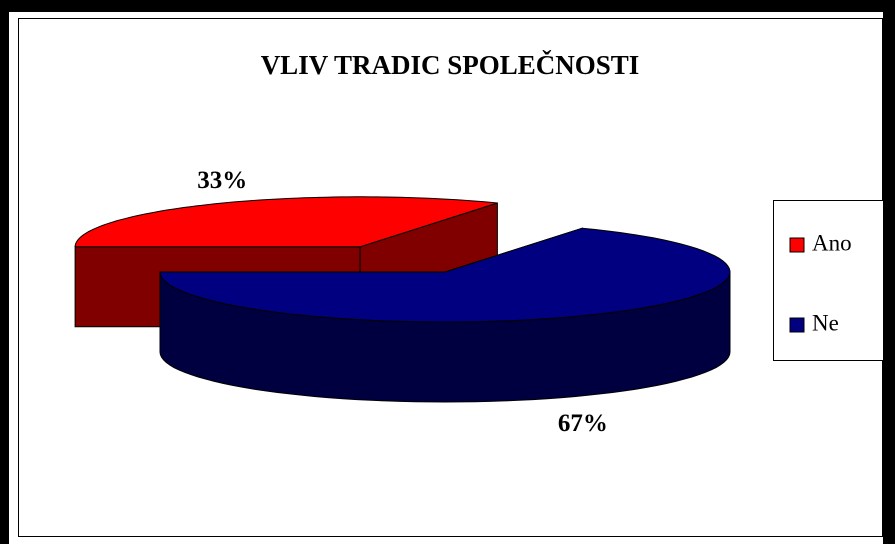  Describe the element at coordinates (583, 423) in the screenshot. I see `data-label: 67%` at that location.